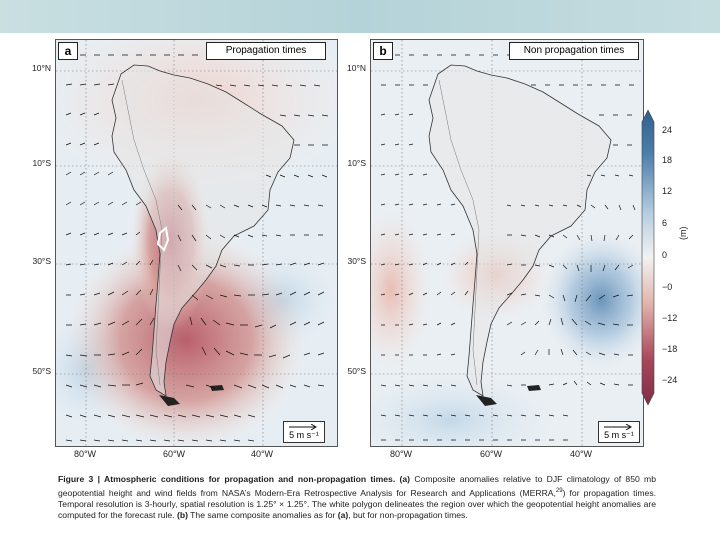  I want to click on tierra-del-fuego-b, so click(486, 400).